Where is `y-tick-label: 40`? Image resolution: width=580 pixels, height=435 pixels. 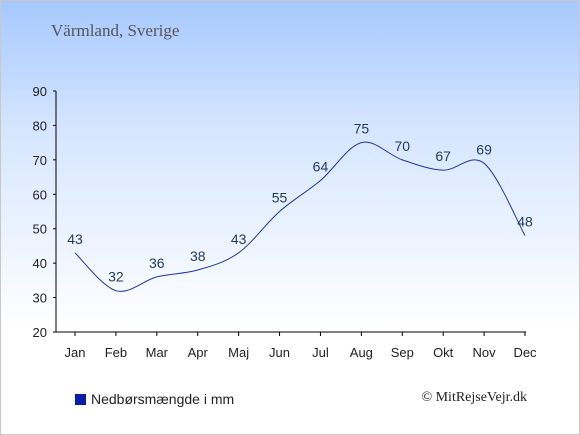 y-tick-label: 40 is located at coordinates (40, 263).